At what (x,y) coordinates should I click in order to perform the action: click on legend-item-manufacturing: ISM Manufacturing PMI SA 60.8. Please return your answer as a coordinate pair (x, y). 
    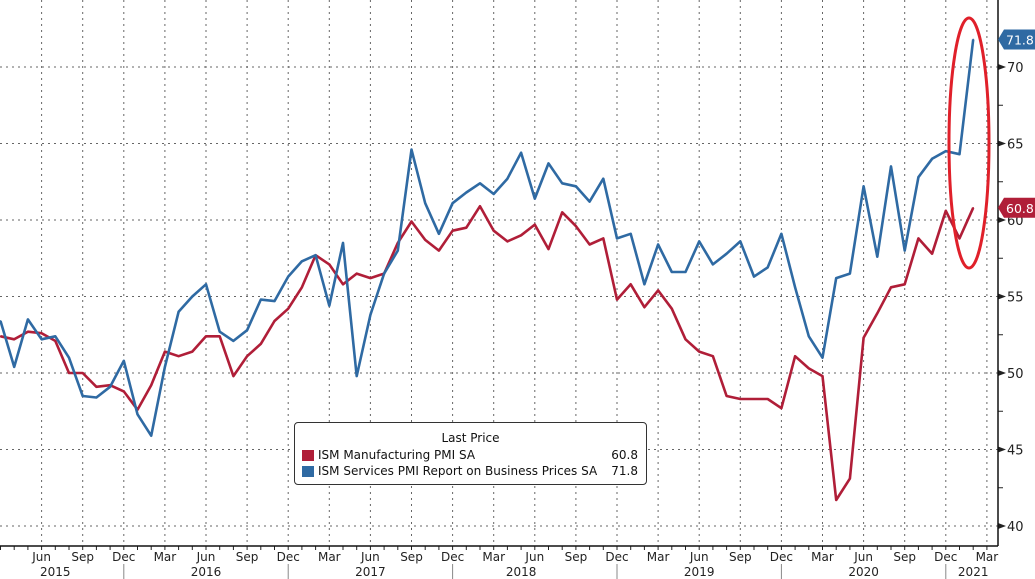
    Looking at the image, I should click on (470, 455).